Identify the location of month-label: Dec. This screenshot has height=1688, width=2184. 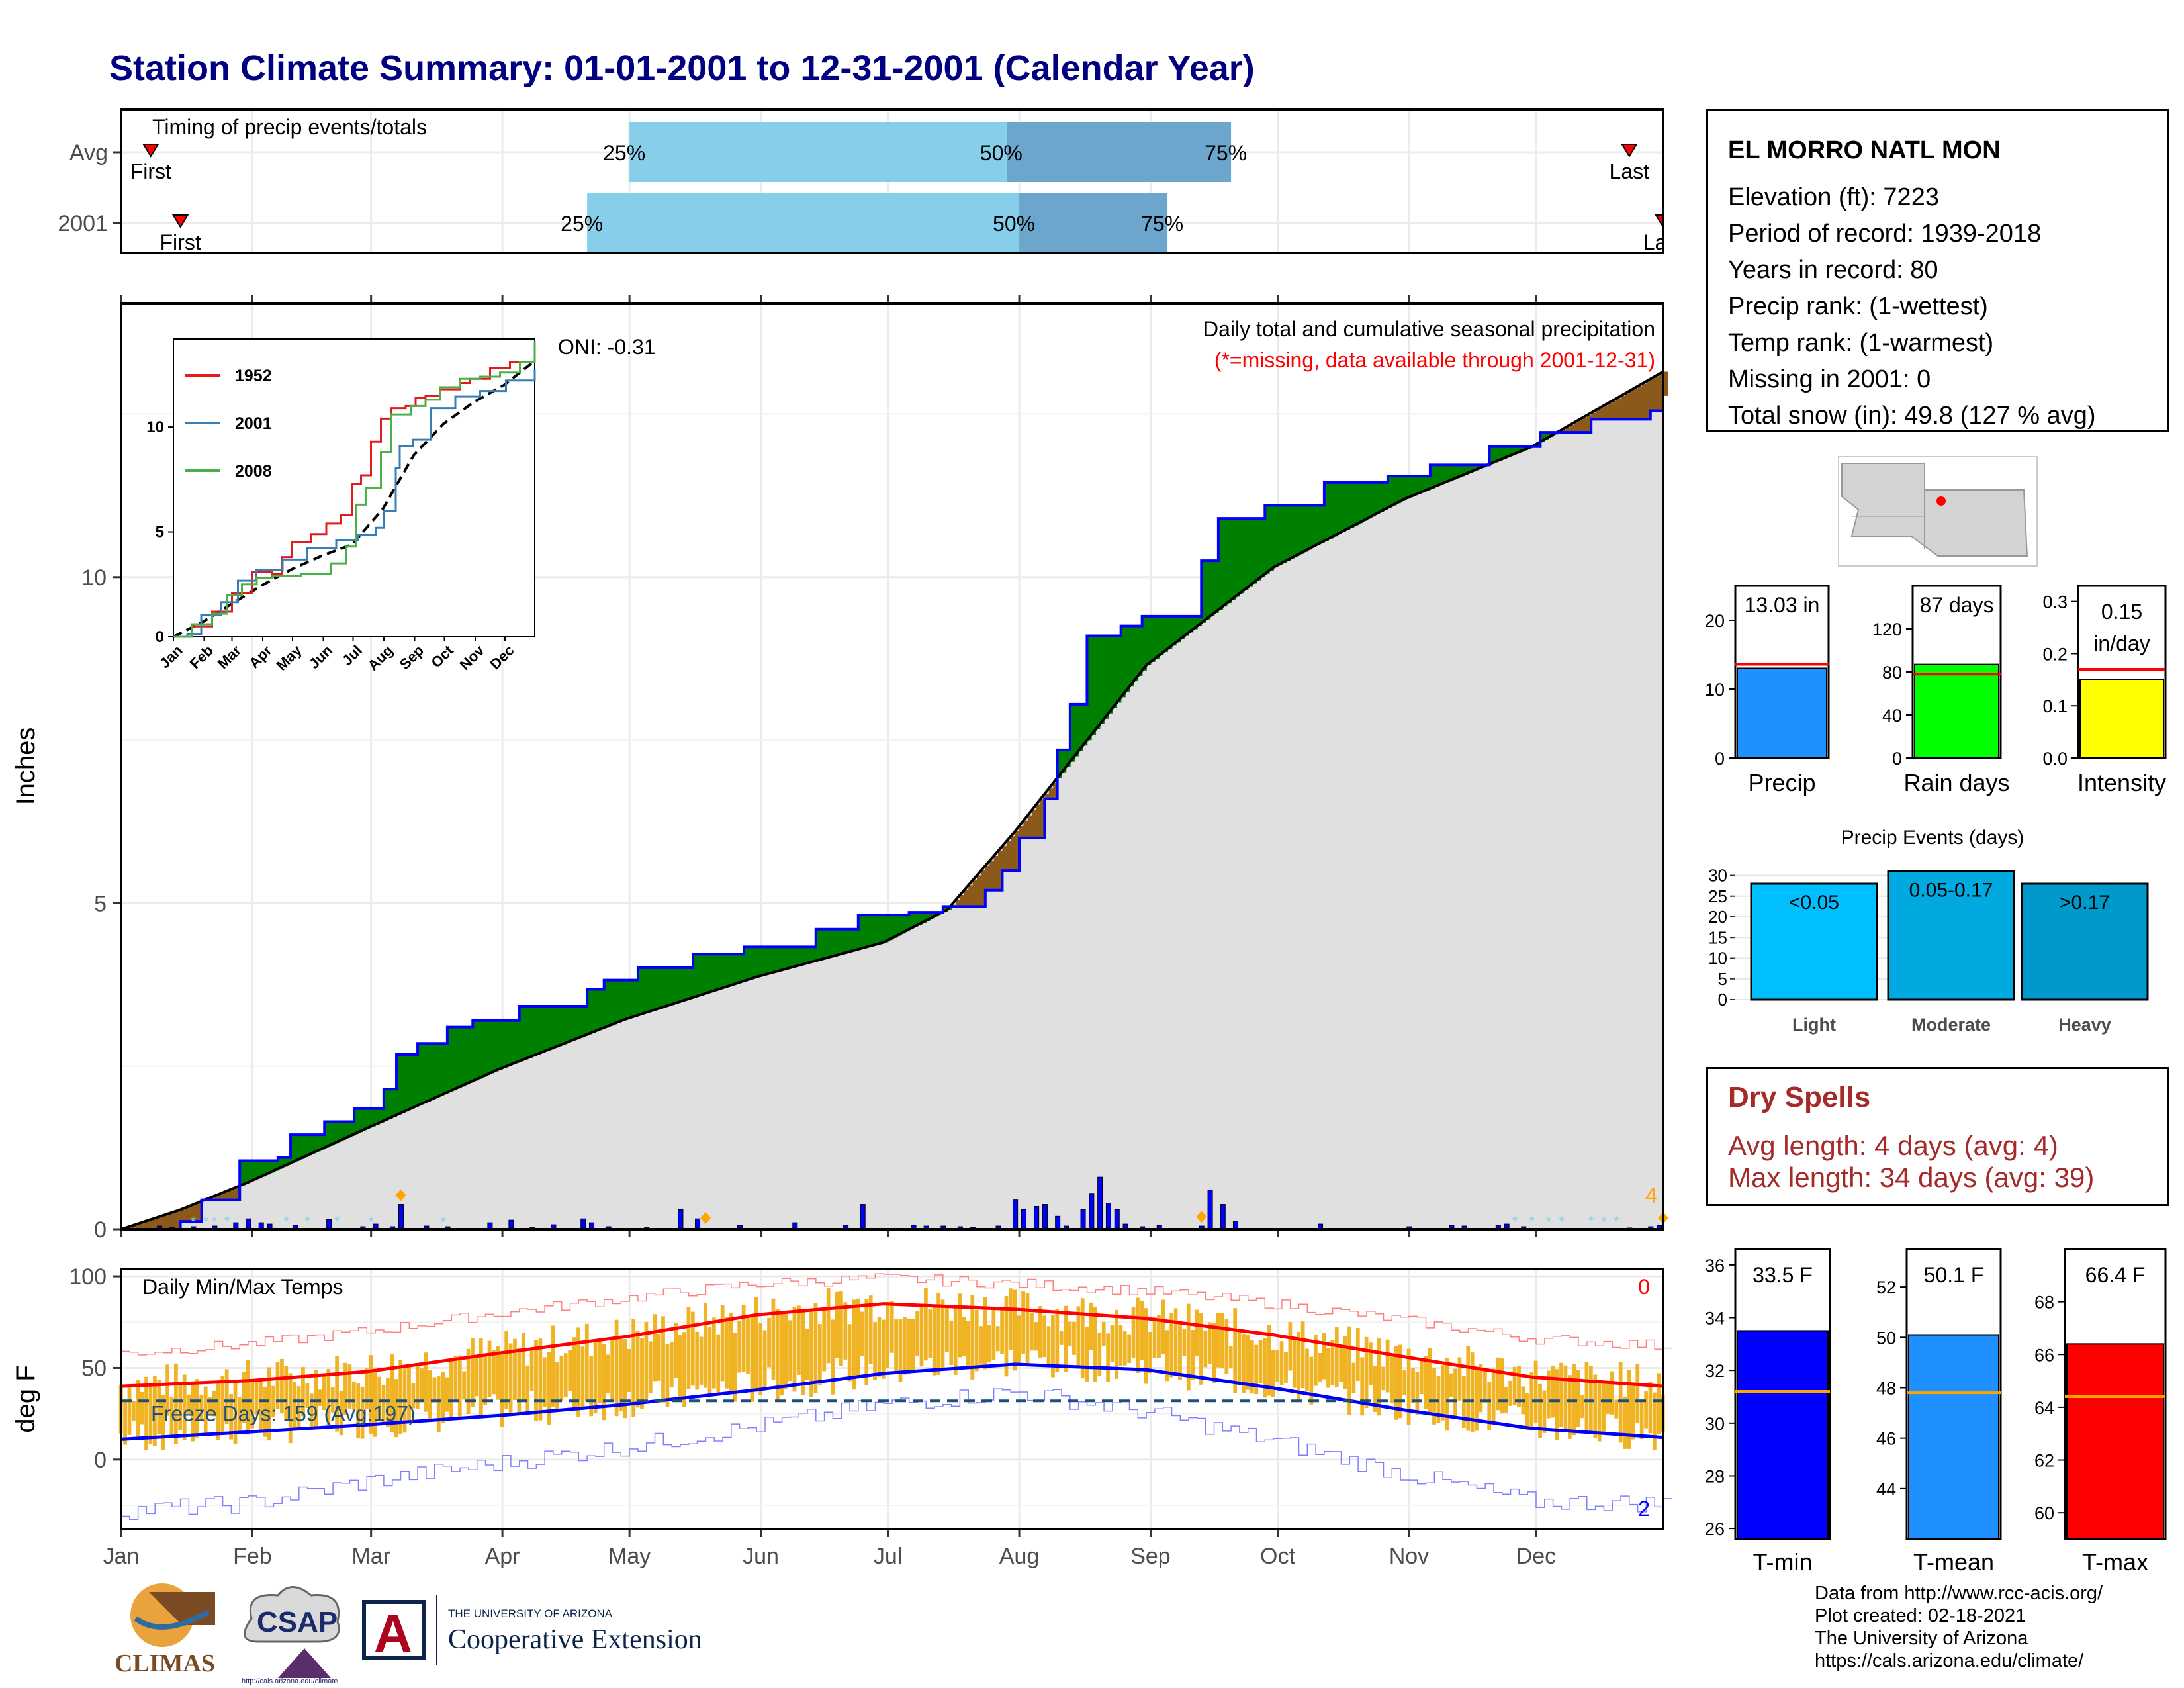
(1536, 1556).